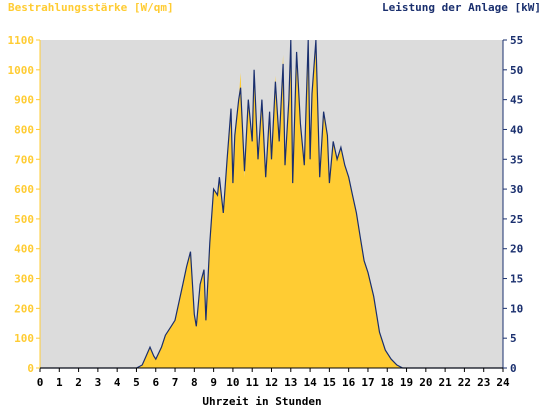 The image size is (544, 408). Describe the element at coordinates (24, 100) in the screenshot. I see `y-left-tick-label: 900` at that location.